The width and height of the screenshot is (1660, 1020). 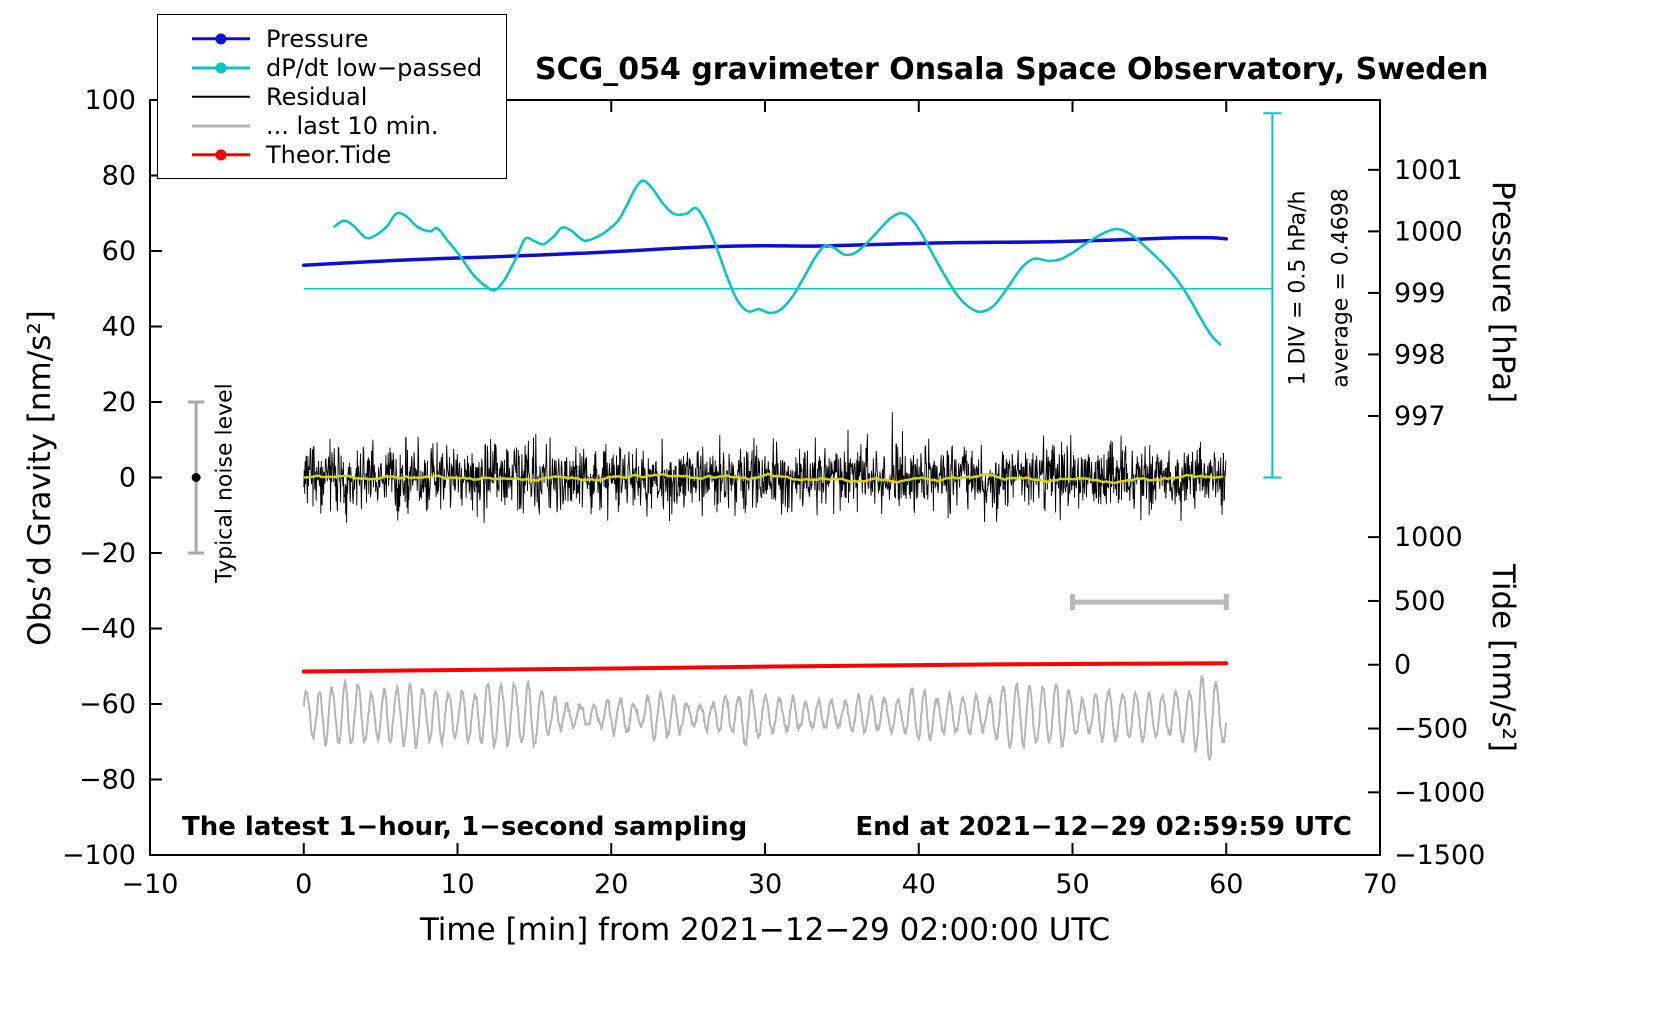 I want to click on legend-item-pressure: Pressure, so click(x=332, y=38).